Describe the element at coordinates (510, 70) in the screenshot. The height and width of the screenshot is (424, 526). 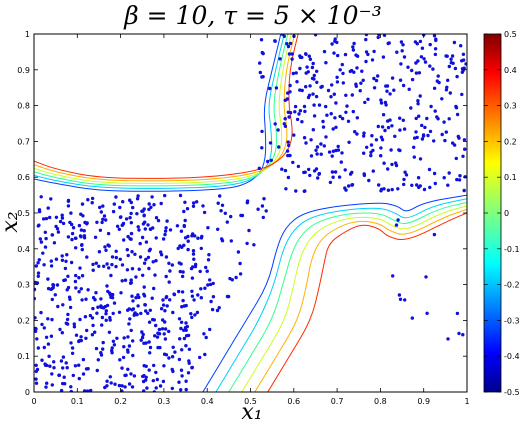
I see `colorbar-tick-label: 0.4` at that location.